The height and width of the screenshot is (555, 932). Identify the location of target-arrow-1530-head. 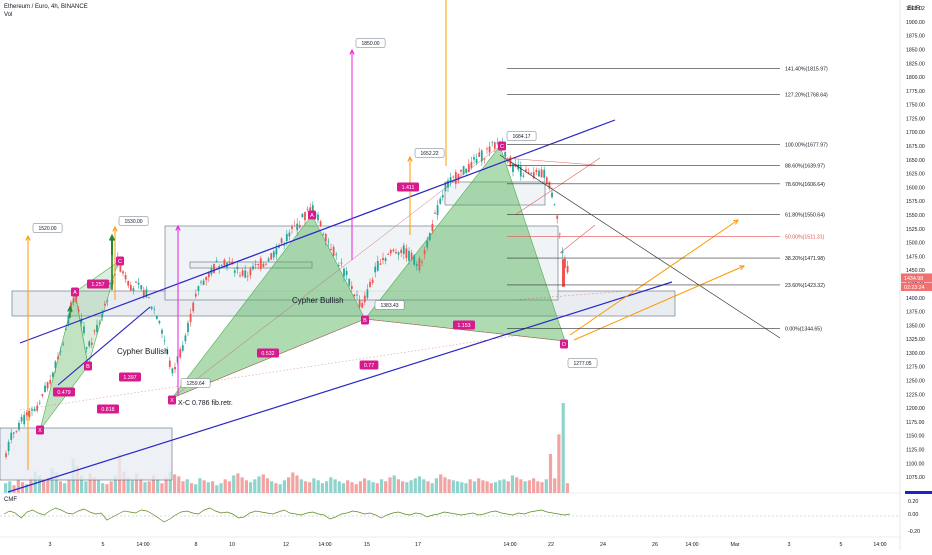
(115, 228).